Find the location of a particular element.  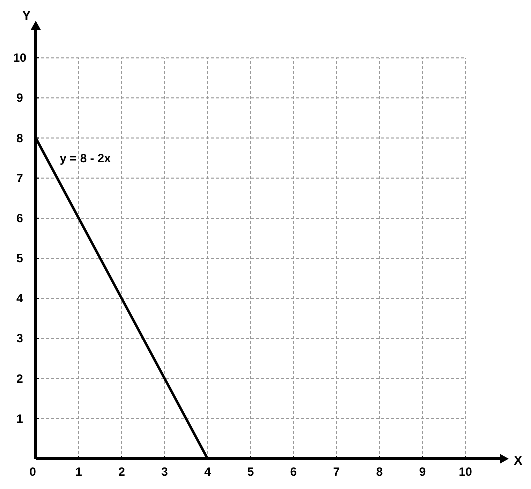

y-tick-label: 10 is located at coordinates (20, 58).